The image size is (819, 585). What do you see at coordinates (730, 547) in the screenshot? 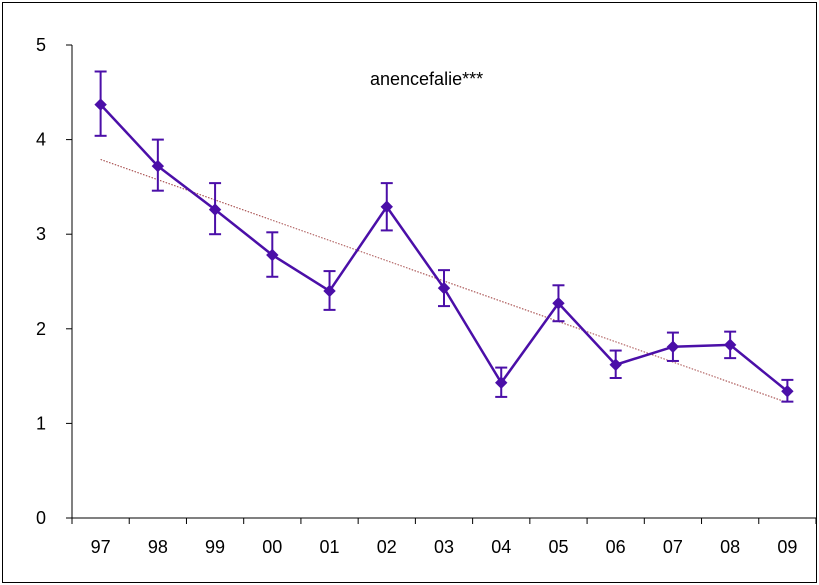
I see `x-tick-label: 08` at bounding box center [730, 547].